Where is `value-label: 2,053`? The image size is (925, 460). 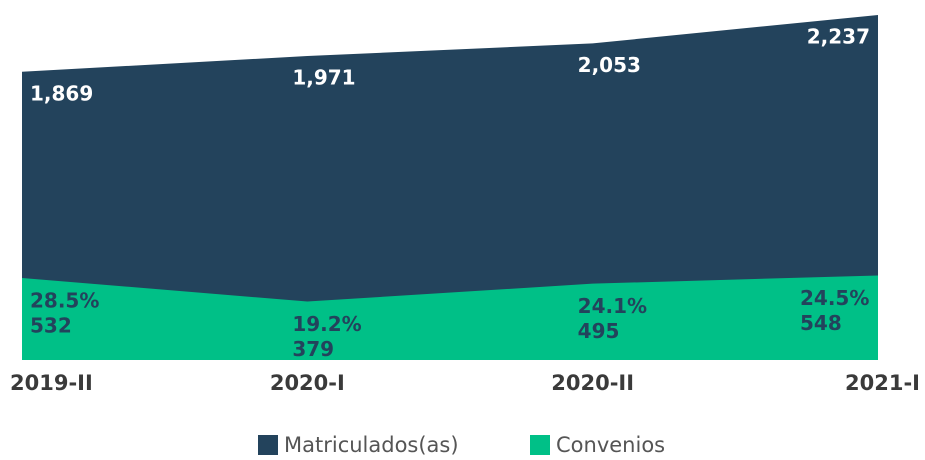
value-label: 2,053 is located at coordinates (609, 65).